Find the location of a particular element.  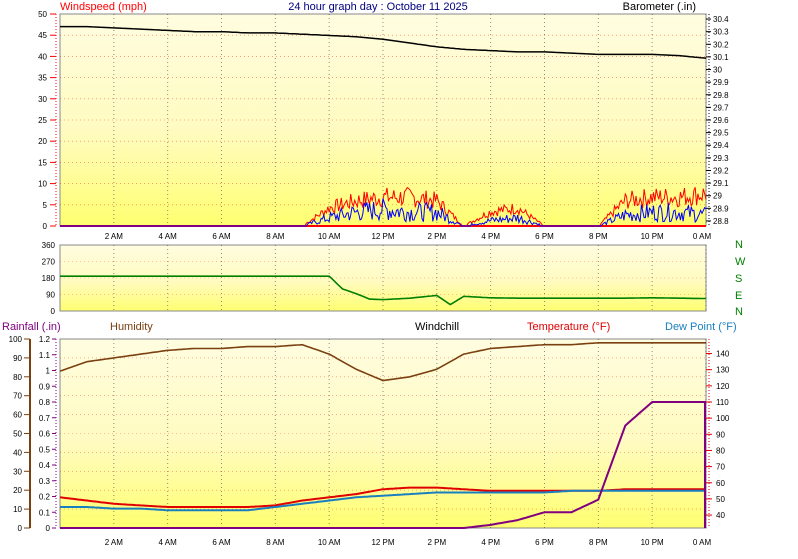

humidity-tick-label: 60 is located at coordinates (17, 415).